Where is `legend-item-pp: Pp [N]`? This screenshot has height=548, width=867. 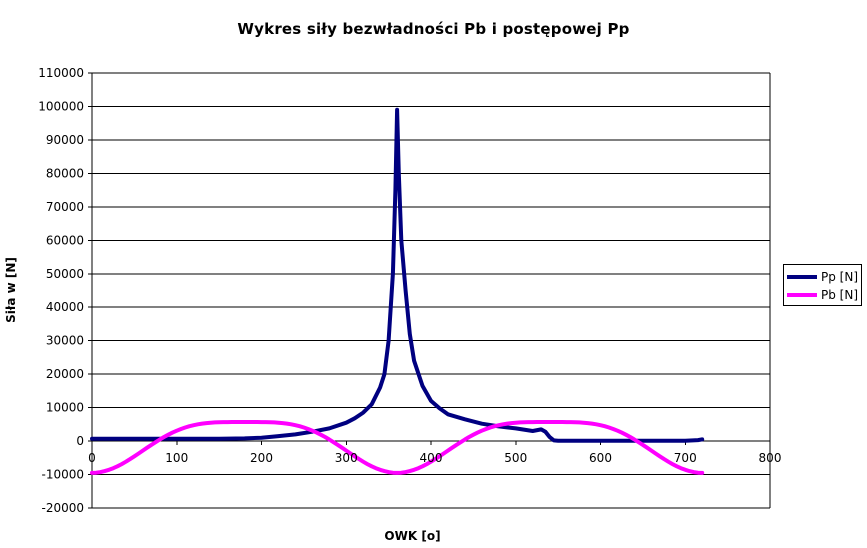 legend-item-pp: Pp [N] is located at coordinates (824, 277).